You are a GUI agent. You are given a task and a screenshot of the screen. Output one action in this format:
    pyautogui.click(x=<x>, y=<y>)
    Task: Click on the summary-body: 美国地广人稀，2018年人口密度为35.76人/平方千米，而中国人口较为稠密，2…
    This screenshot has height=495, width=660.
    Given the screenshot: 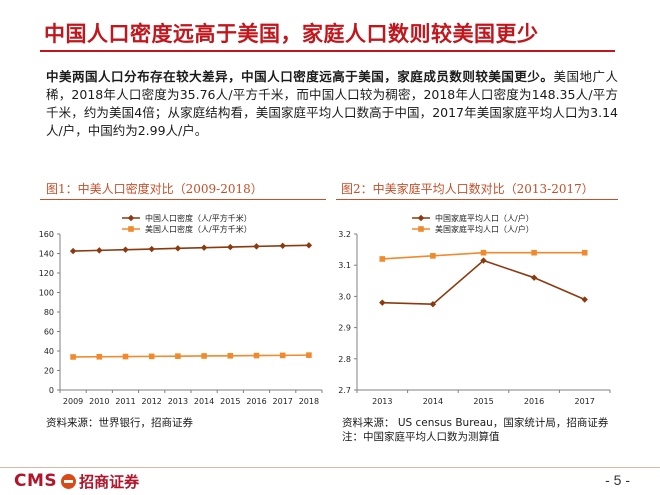 What is the action you would take?
    pyautogui.click(x=332, y=103)
    